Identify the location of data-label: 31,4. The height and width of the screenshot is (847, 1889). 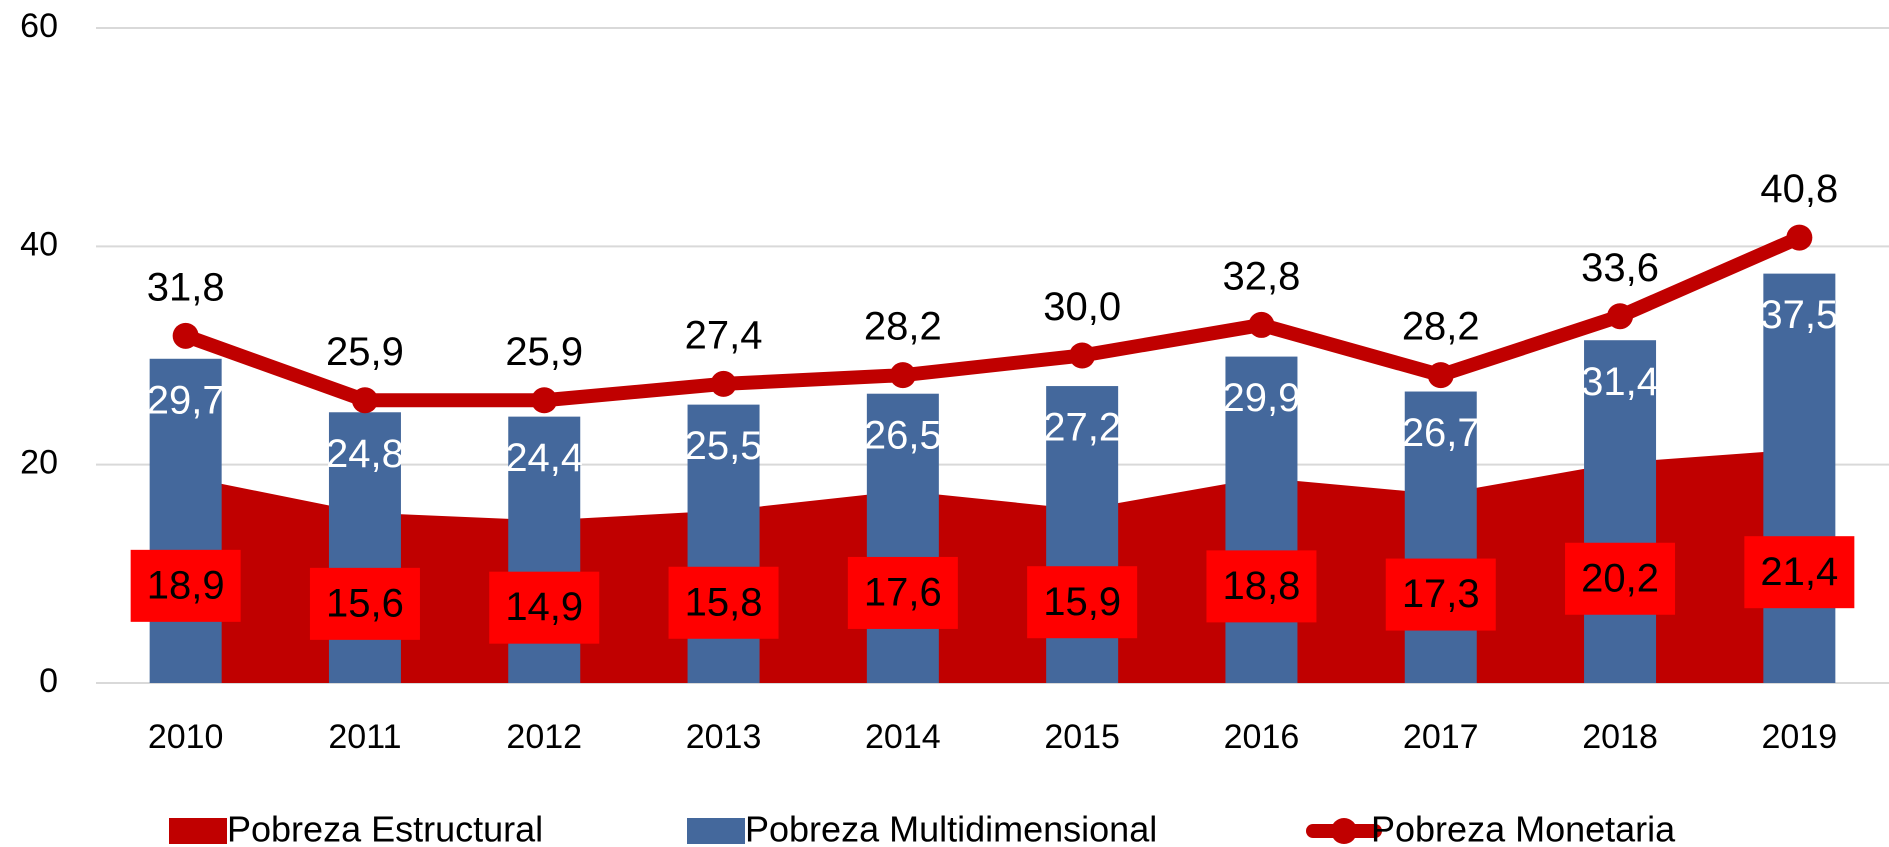
(1620, 382).